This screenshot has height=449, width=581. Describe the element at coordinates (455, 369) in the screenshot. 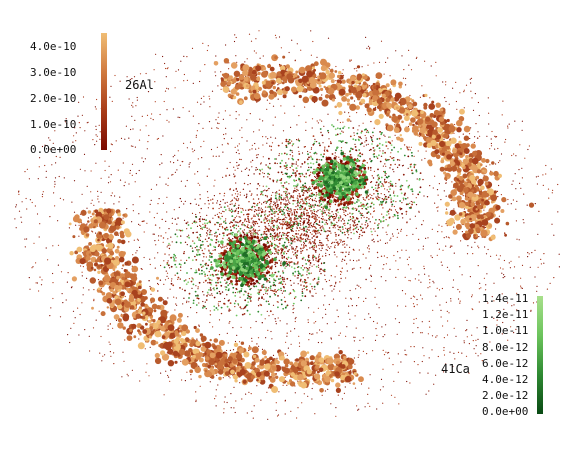

I see `ca41-label: 41Ca` at that location.